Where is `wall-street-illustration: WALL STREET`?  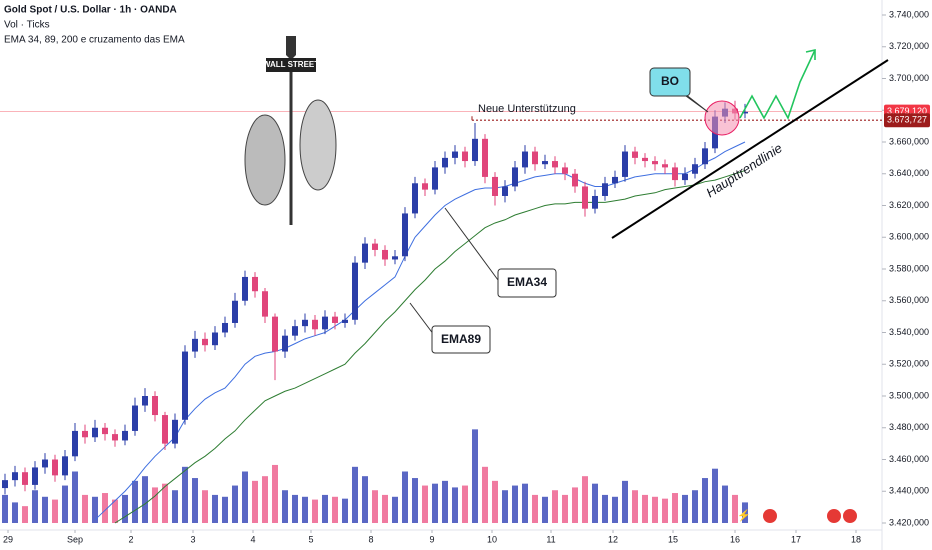 wall-street-illustration: WALL STREET is located at coordinates (290, 130).